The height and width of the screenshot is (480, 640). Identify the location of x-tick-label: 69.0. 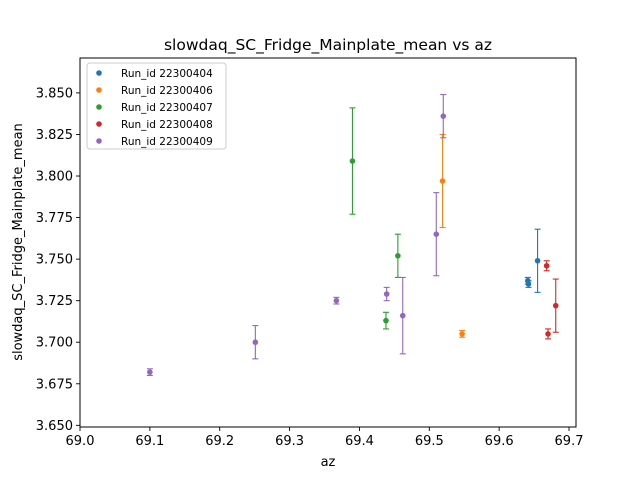
(80, 441).